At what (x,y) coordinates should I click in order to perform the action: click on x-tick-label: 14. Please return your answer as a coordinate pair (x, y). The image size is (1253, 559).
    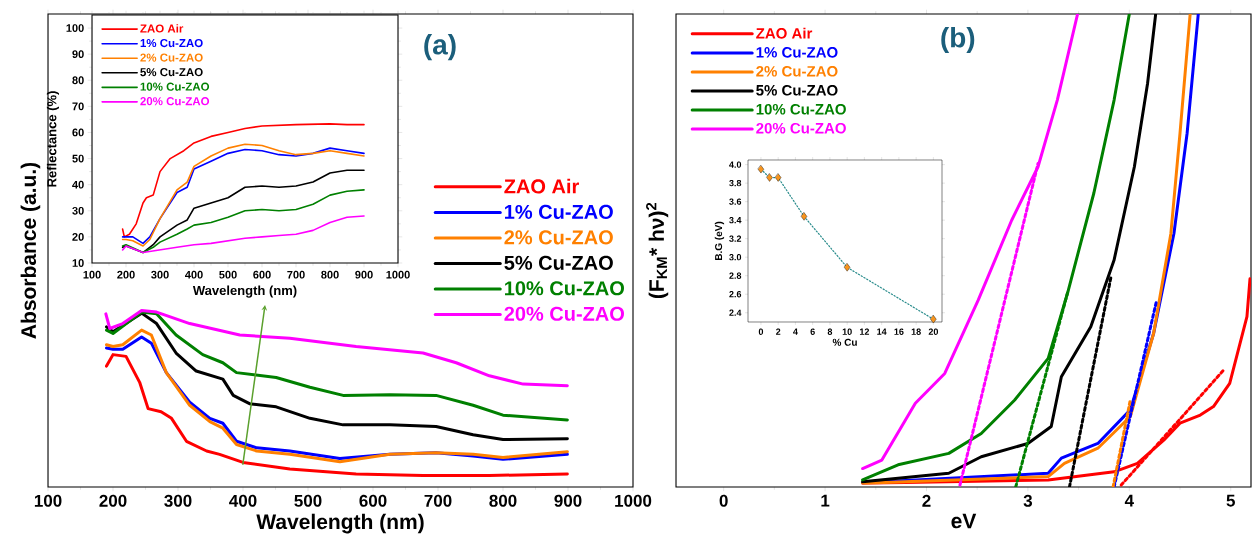
    Looking at the image, I should click on (882, 331).